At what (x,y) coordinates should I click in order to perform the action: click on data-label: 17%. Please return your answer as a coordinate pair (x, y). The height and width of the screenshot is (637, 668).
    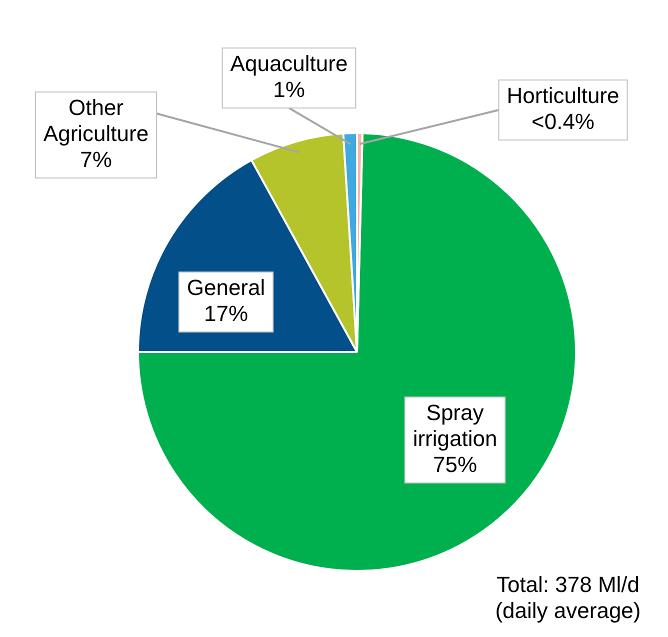
    Looking at the image, I should click on (226, 313).